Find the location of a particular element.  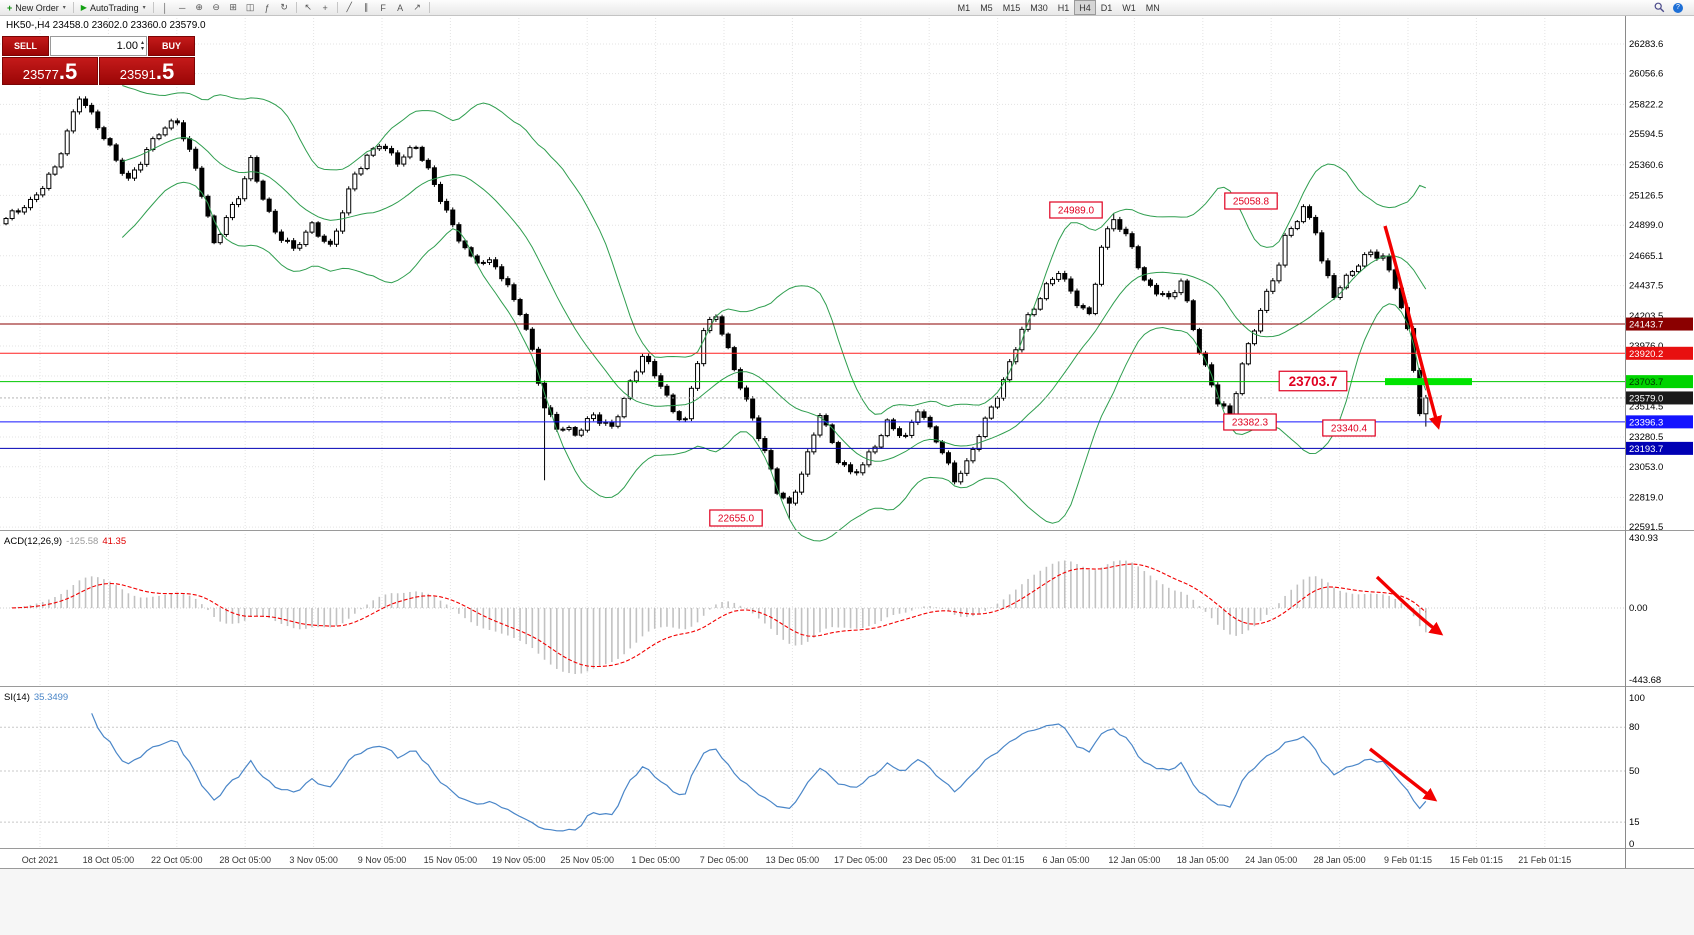

indicators-icon: ƒ is located at coordinates (267, 7).